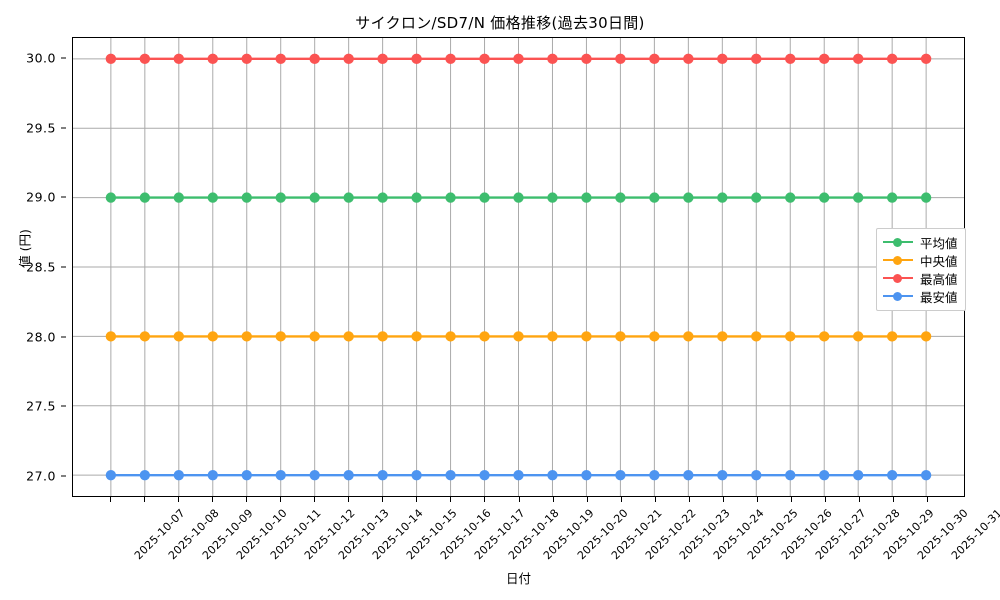 This screenshot has height=600, width=1000. Describe the element at coordinates (920, 242) in the screenshot. I see `legend-item-平均値: 平均値` at that location.